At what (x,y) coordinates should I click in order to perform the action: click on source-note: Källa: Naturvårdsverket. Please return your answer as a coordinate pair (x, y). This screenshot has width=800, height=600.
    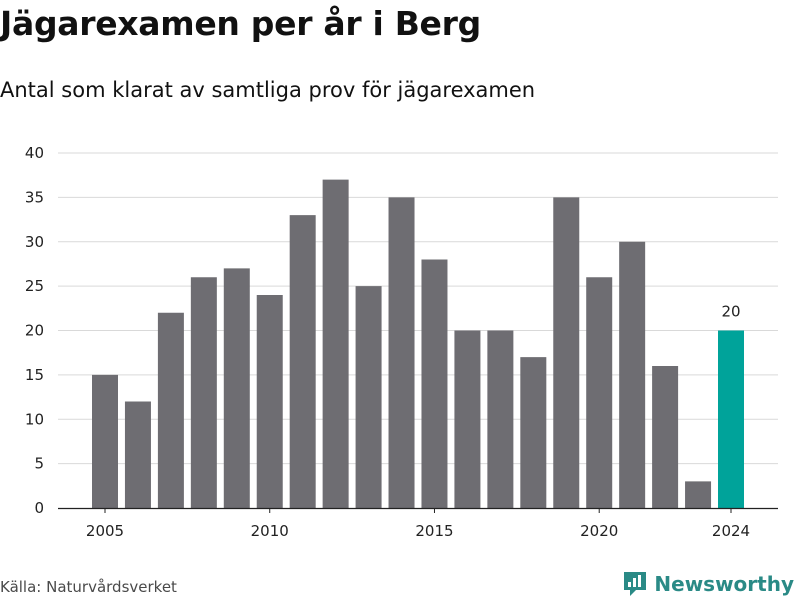
    Looking at the image, I should click on (88, 587).